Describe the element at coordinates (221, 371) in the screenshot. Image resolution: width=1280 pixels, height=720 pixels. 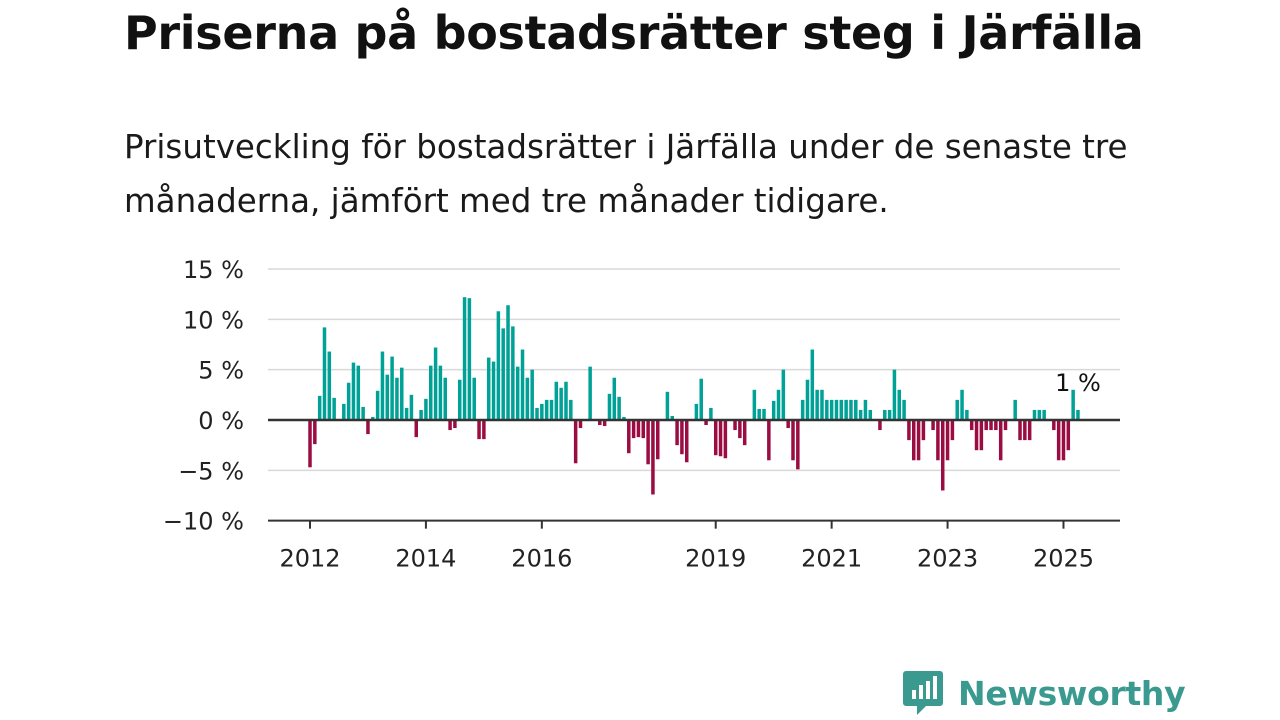
I see `y-tick-label: 5 %` at that location.